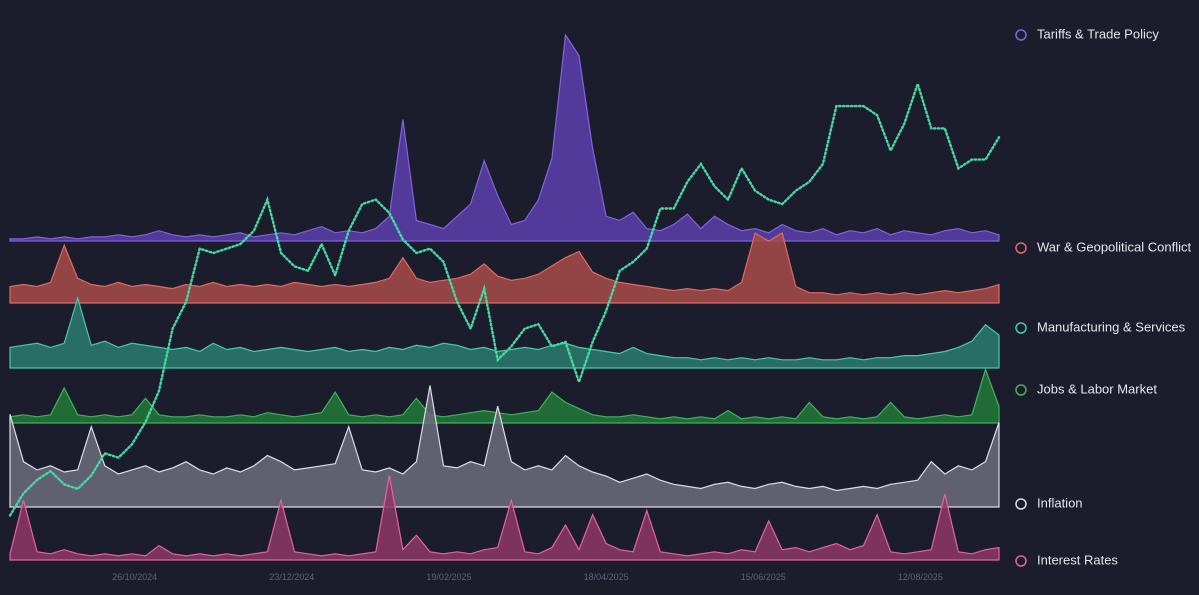  I want to click on legend-label: Interest Rates, so click(1077, 559).